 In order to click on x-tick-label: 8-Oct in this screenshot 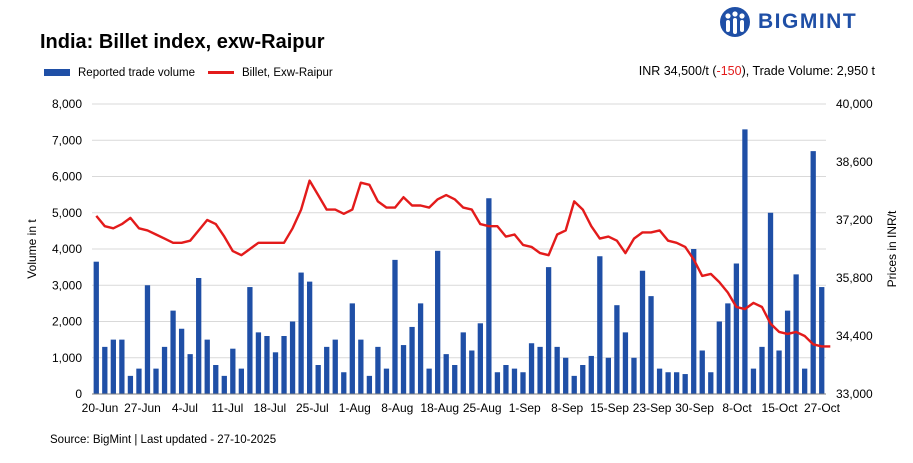, I will do `click(737, 408)`.